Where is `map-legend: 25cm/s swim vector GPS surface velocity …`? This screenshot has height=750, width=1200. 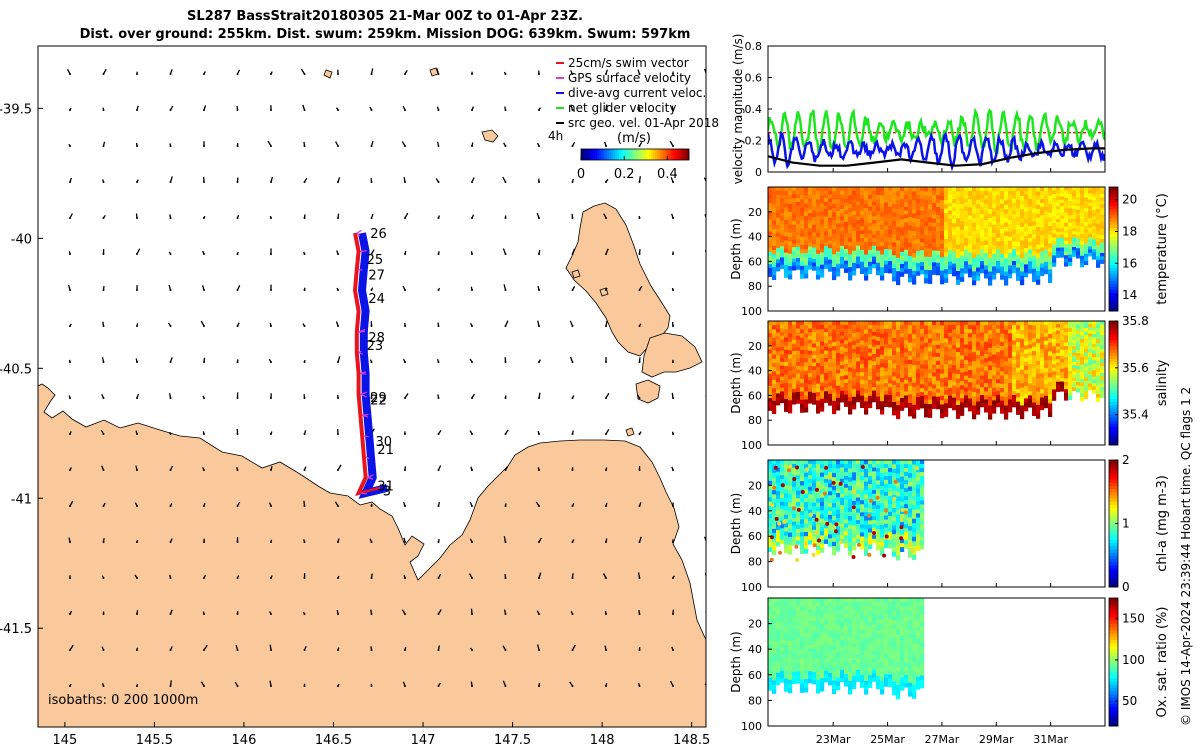 map-legend: 25cm/s swim vector GPS surface velocity … is located at coordinates (633, 99).